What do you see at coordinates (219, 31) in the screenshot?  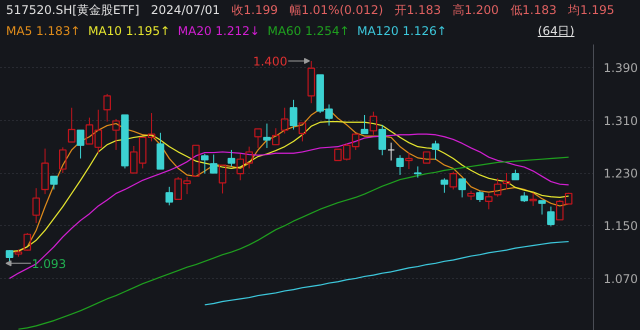 I see `text: MA20 1.212↓` at bounding box center [219, 31].